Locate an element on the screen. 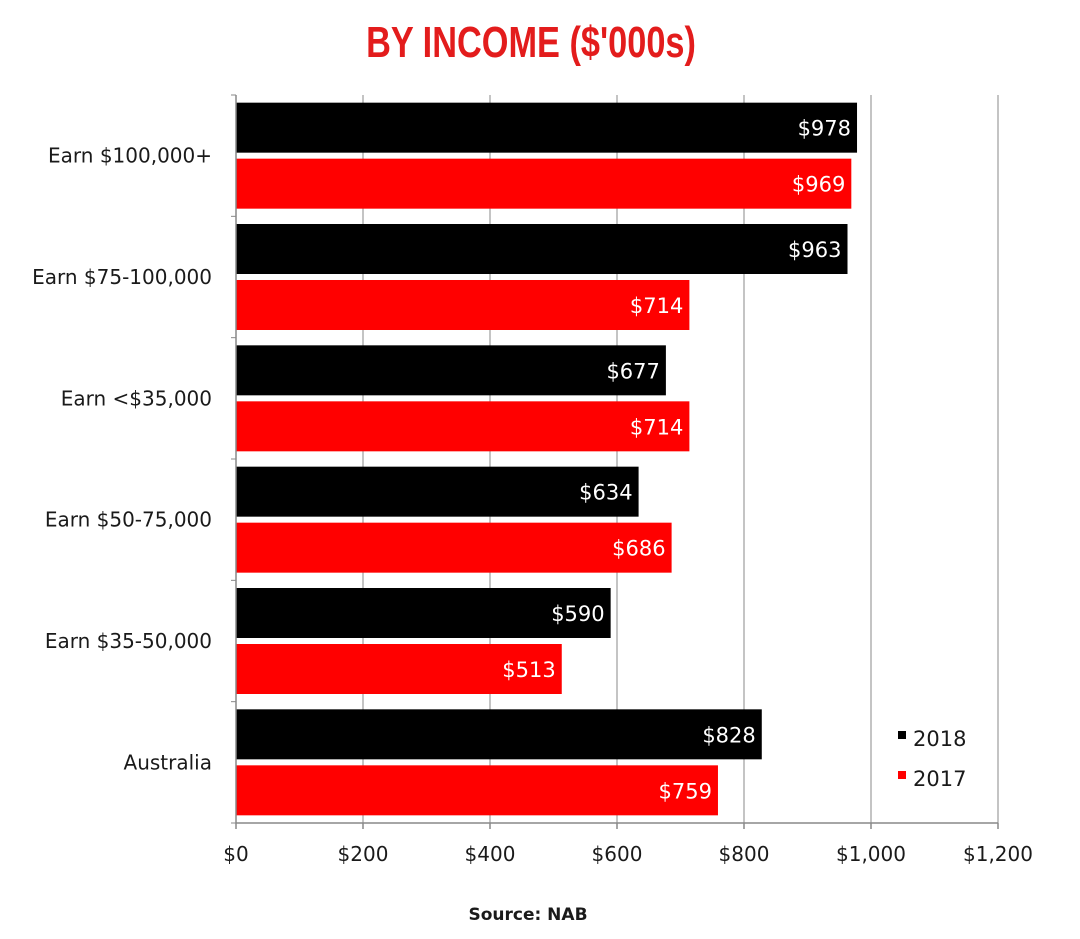 The image size is (1080, 939). category-label: Earn $75-100,000 is located at coordinates (122, 277).